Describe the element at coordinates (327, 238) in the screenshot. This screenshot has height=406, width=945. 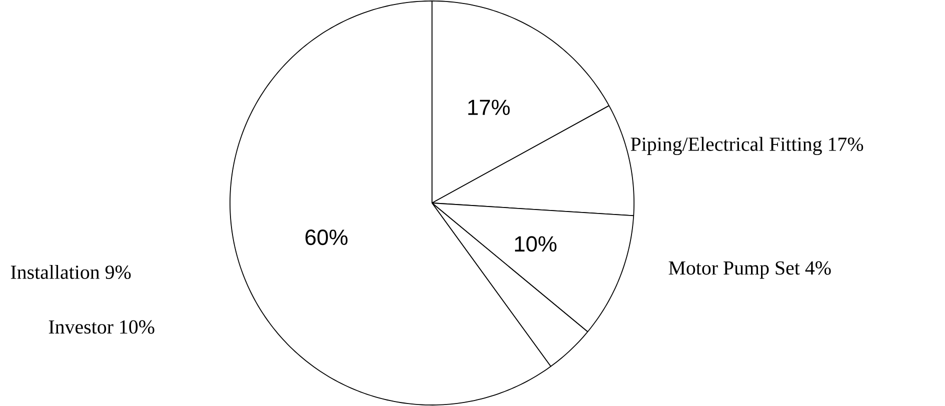
I see `data-label: 60%` at that location.